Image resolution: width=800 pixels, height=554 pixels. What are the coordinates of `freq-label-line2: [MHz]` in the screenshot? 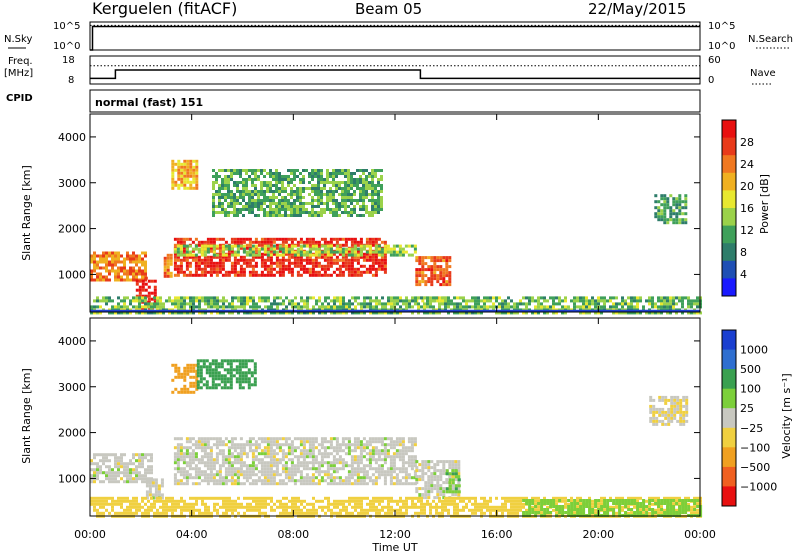 It's located at (18, 73).